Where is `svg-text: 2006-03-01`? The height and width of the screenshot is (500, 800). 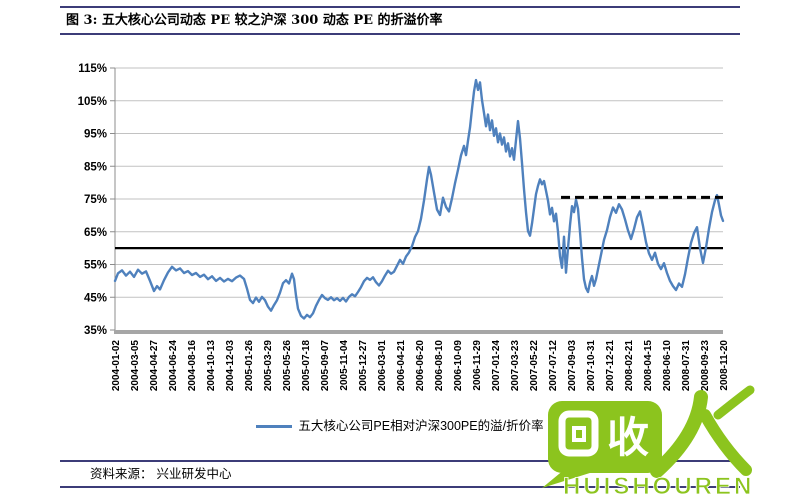
svg-text: 2006-03-01 is located at coordinates (382, 366).